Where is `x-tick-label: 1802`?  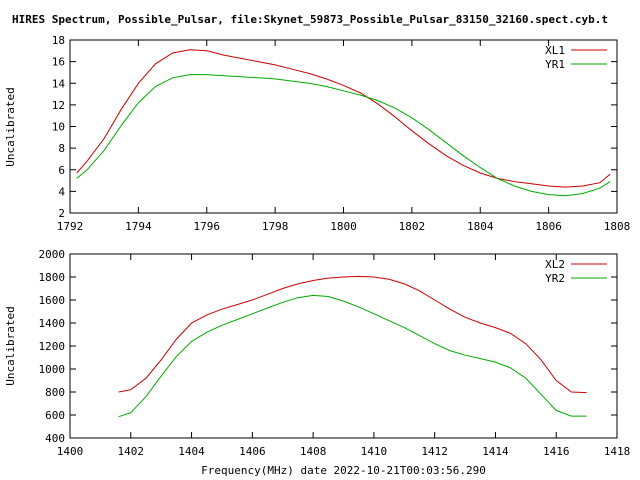 x-tick-label: 1802 is located at coordinates (412, 226).